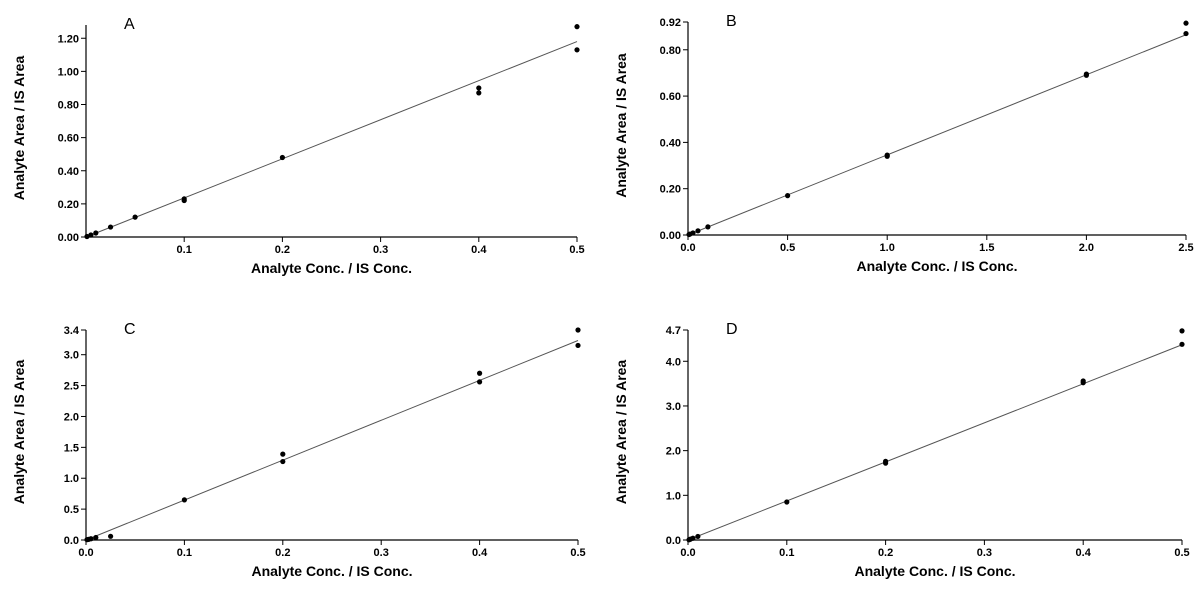  What do you see at coordinates (68, 72) in the screenshot?
I see `y-tick-label: 1.00` at bounding box center [68, 72].